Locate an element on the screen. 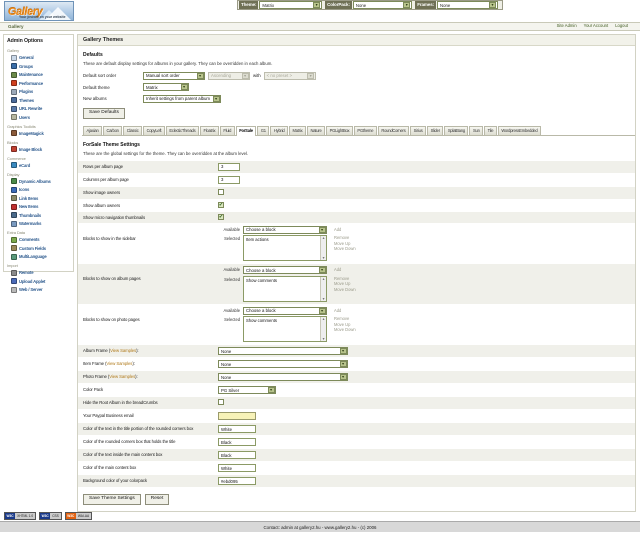 This screenshot has height=533, width=640. tab-slider: Slider is located at coordinates (435, 130).